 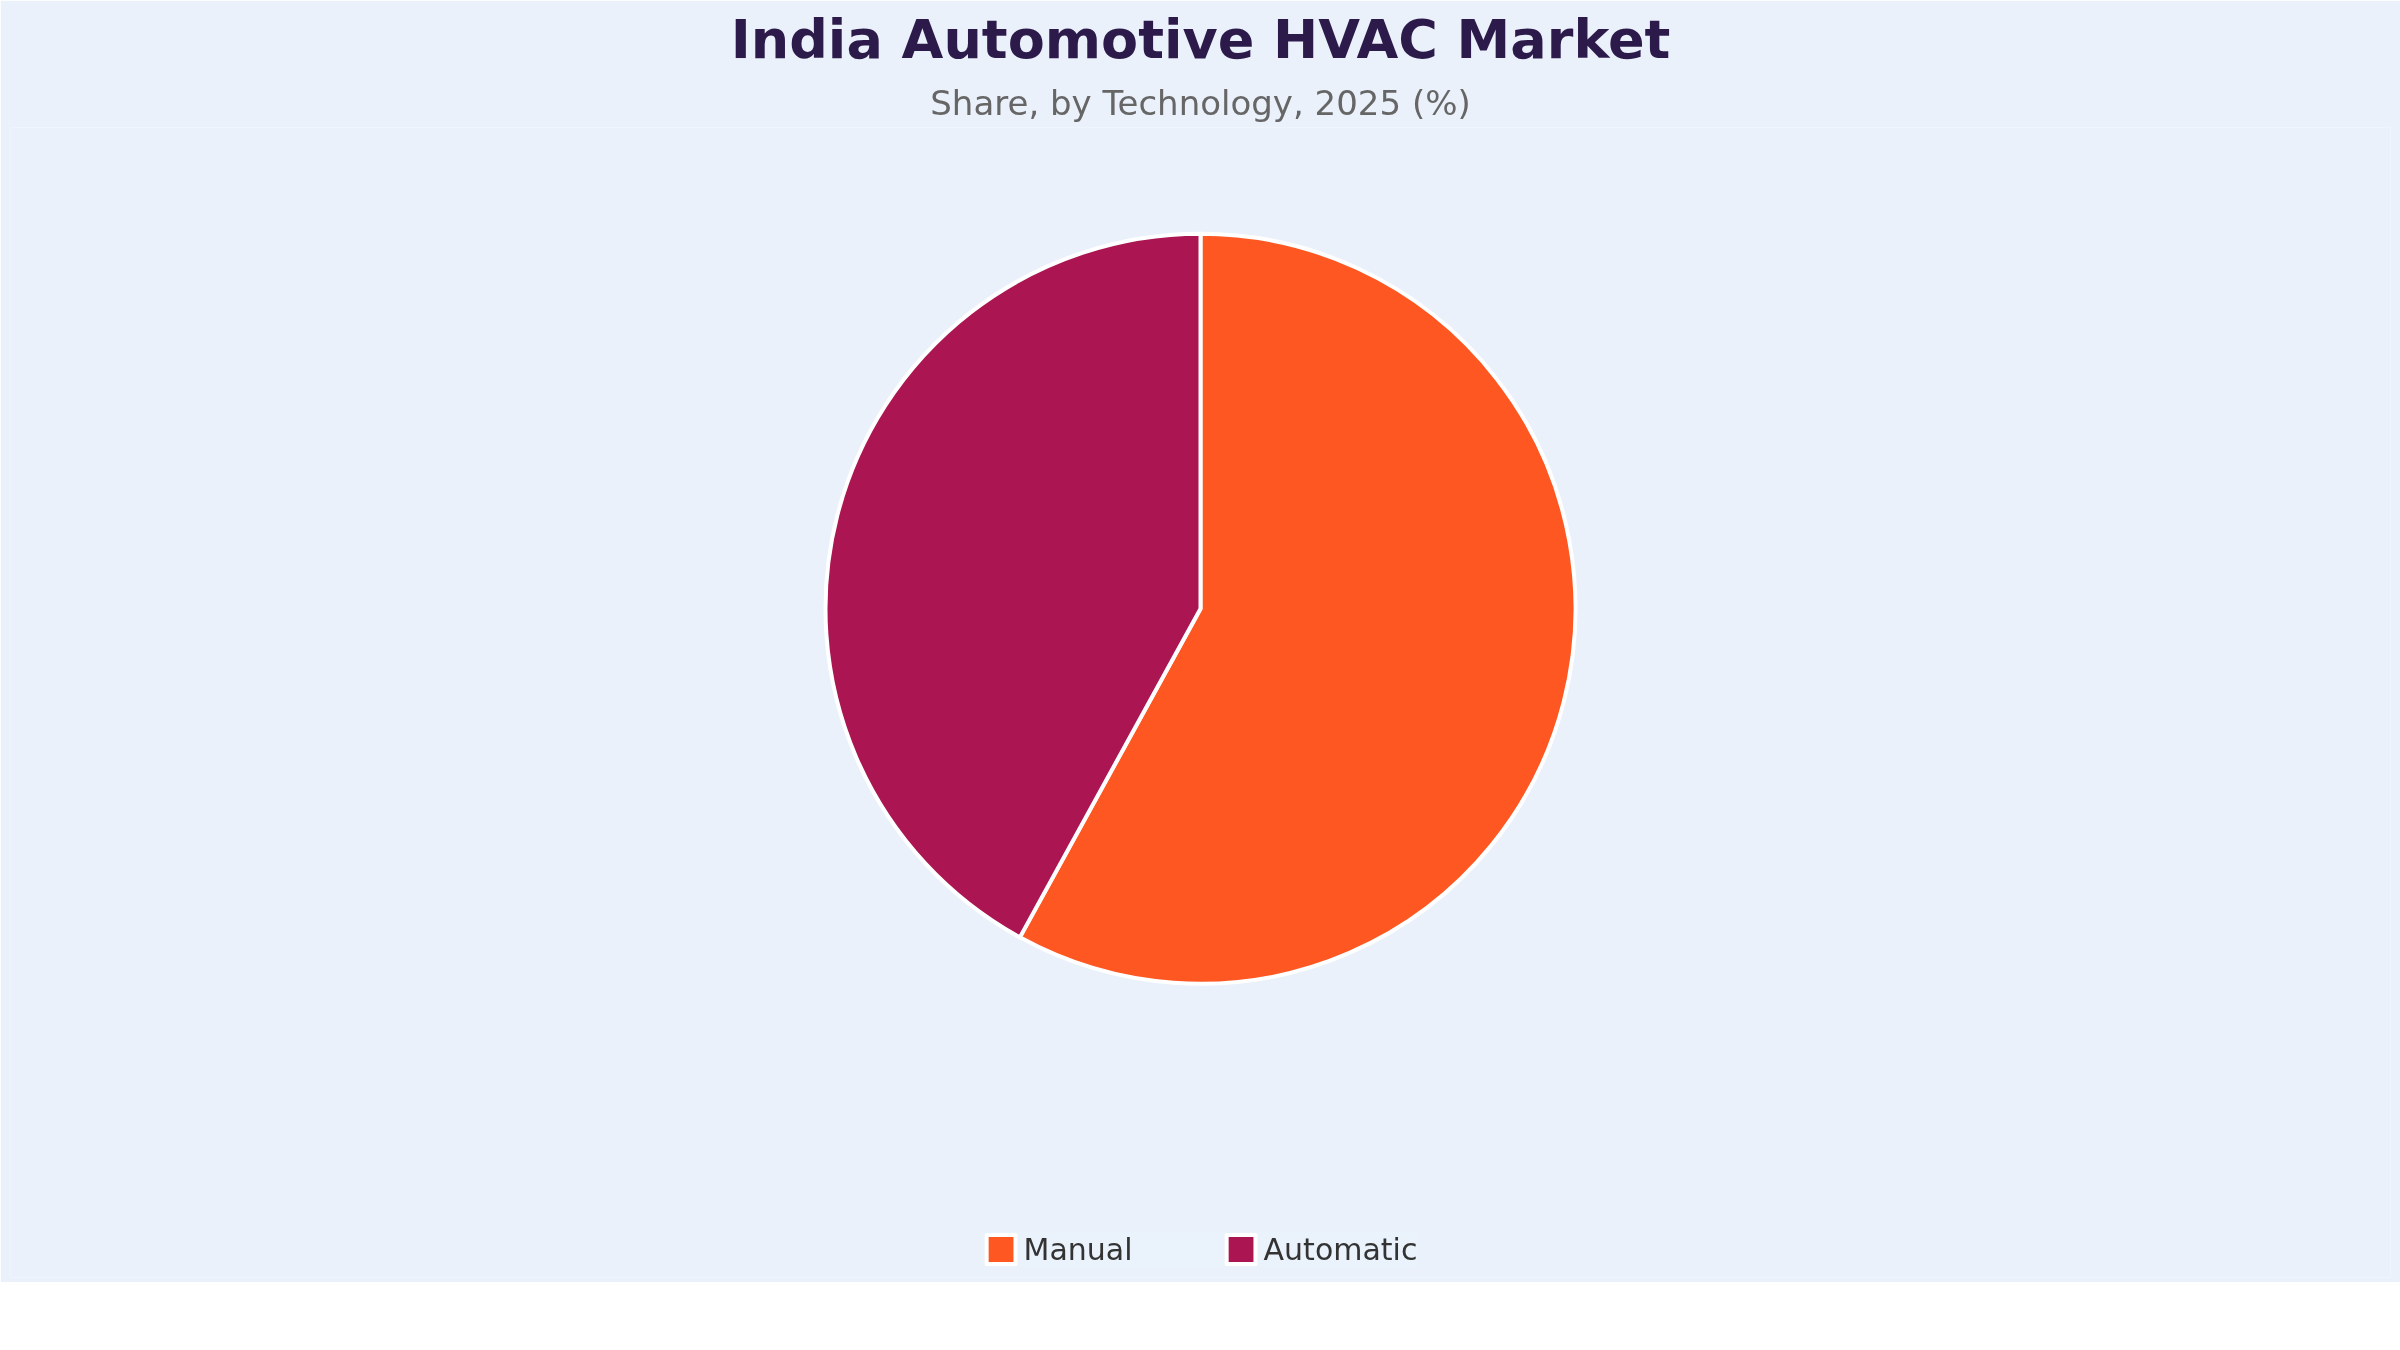 What do you see at coordinates (1078, 1249) in the screenshot?
I see `legend-label: Manual` at bounding box center [1078, 1249].